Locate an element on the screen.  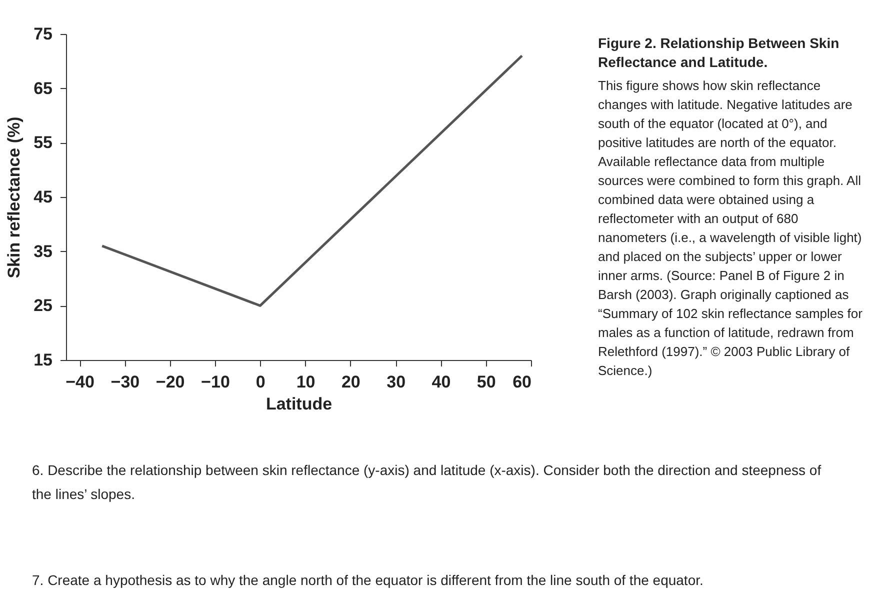
y-tick-label: 45 is located at coordinates (43, 197).